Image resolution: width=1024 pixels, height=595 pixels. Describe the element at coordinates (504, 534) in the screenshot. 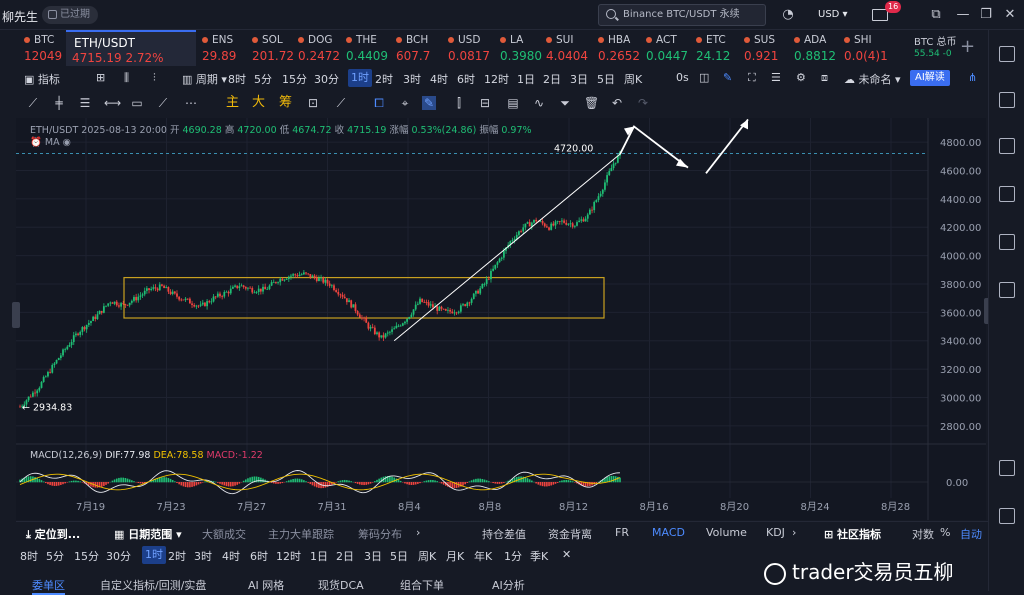

I see `indicator-tab-3: 持仓差值` at that location.